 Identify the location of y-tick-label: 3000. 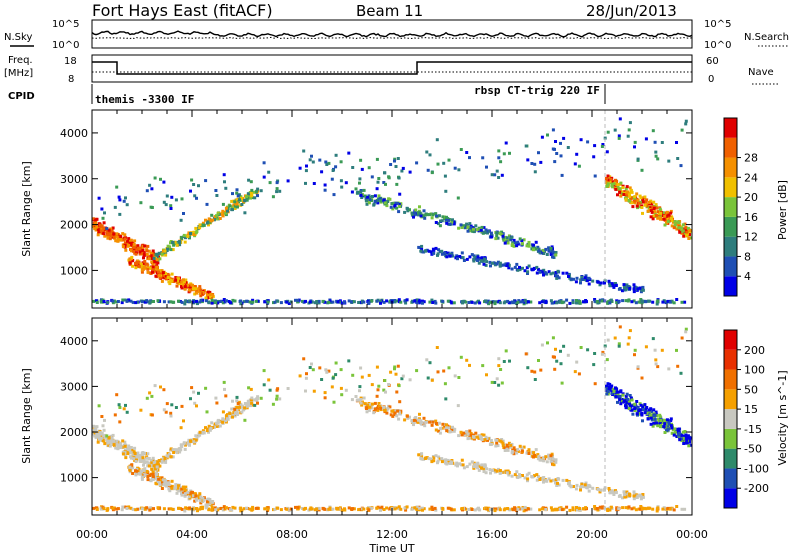
(74, 179).